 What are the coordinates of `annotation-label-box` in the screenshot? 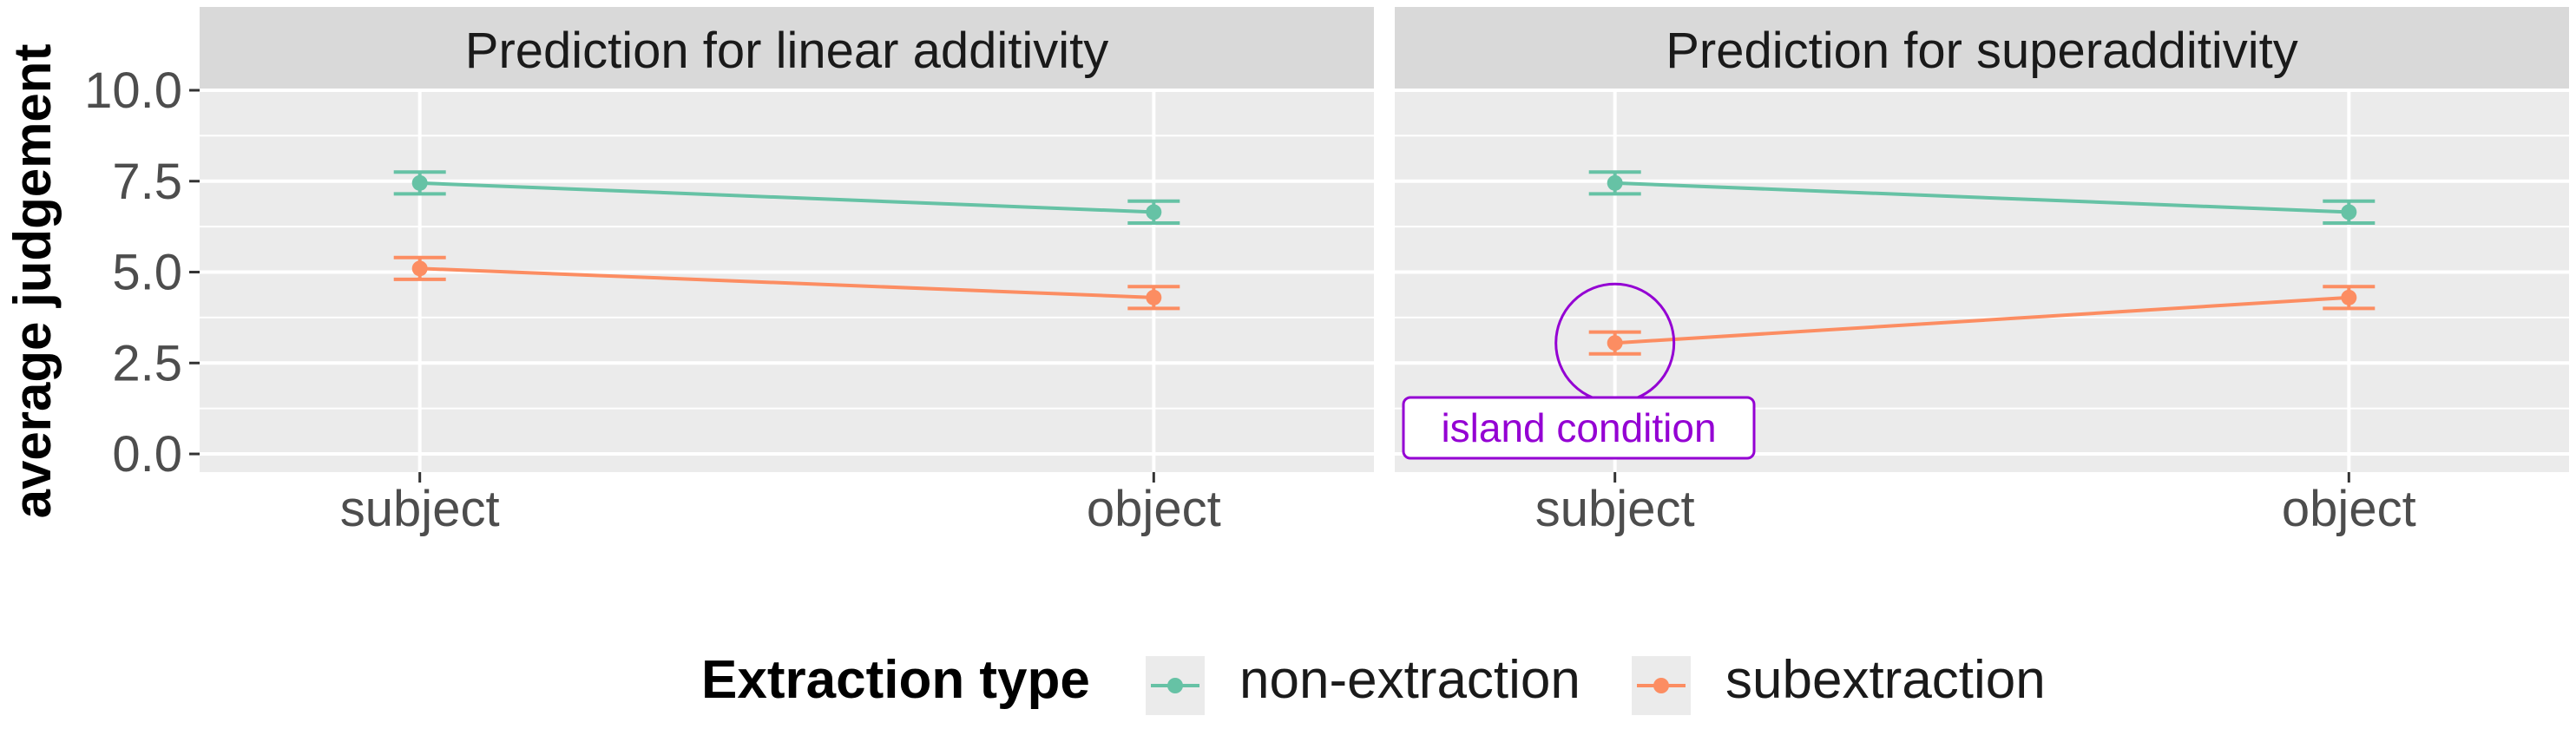 It's located at (1579, 428).